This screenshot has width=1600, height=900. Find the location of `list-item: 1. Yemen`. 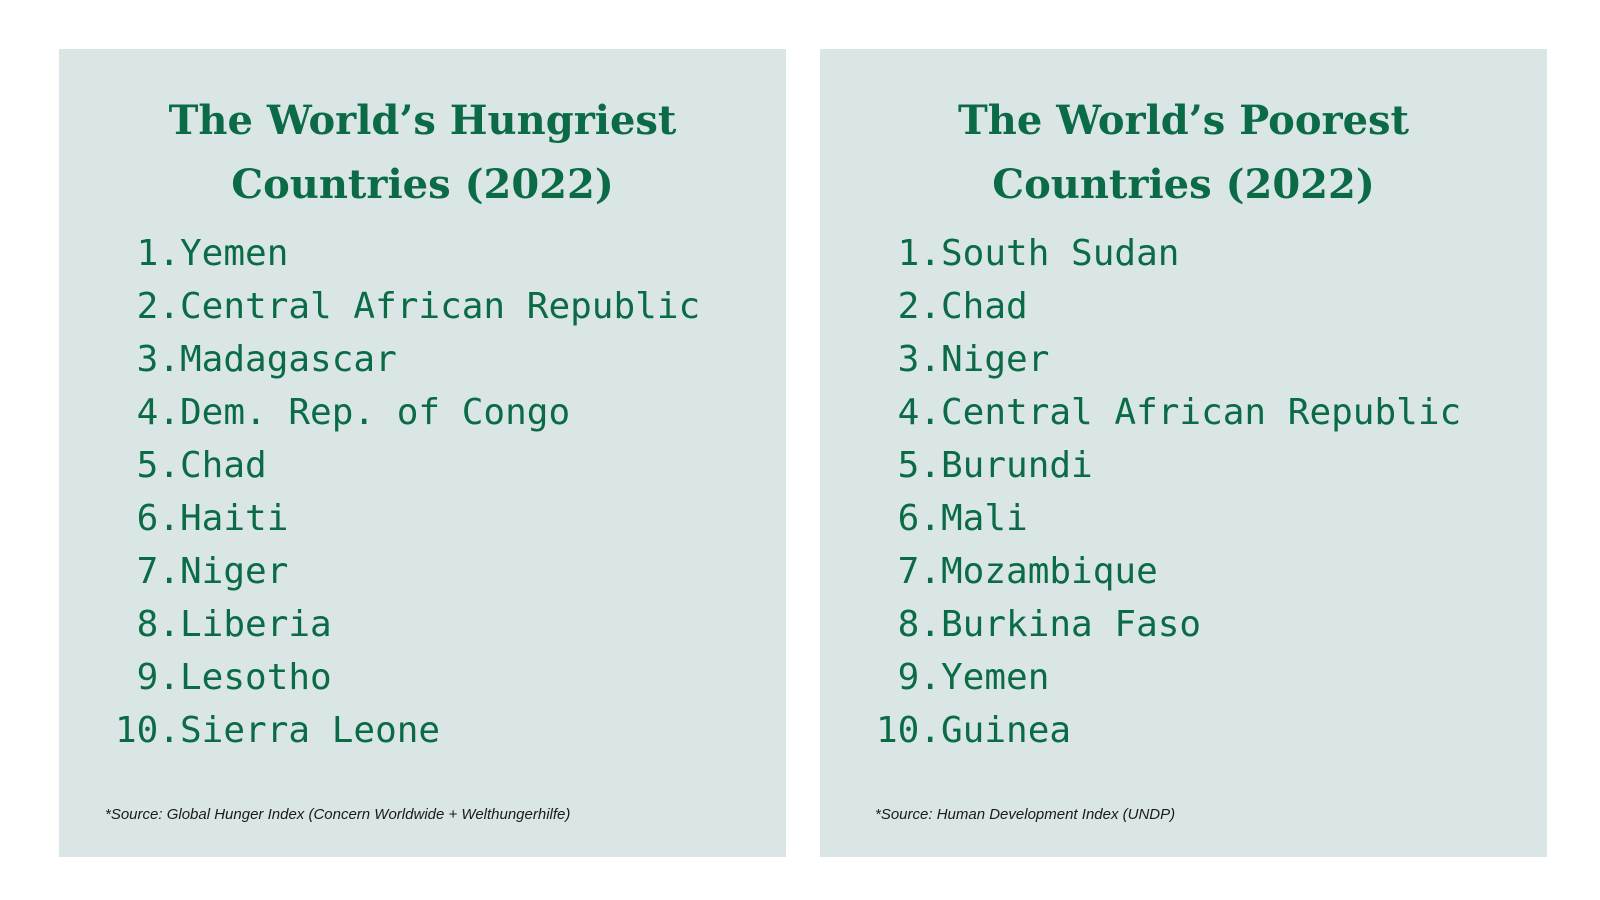

list-item: 1. Yemen is located at coordinates (379, 253).